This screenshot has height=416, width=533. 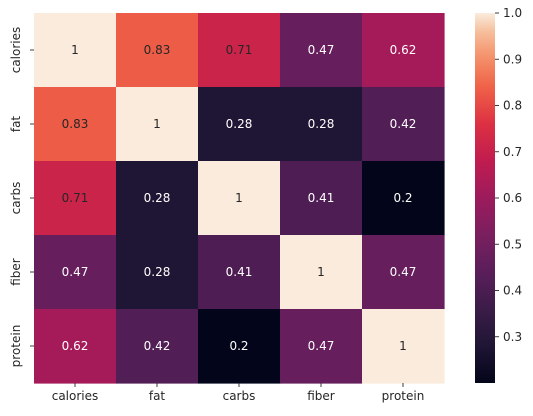 What do you see at coordinates (75, 396) in the screenshot?
I see `x-tick-label: calories` at bounding box center [75, 396].